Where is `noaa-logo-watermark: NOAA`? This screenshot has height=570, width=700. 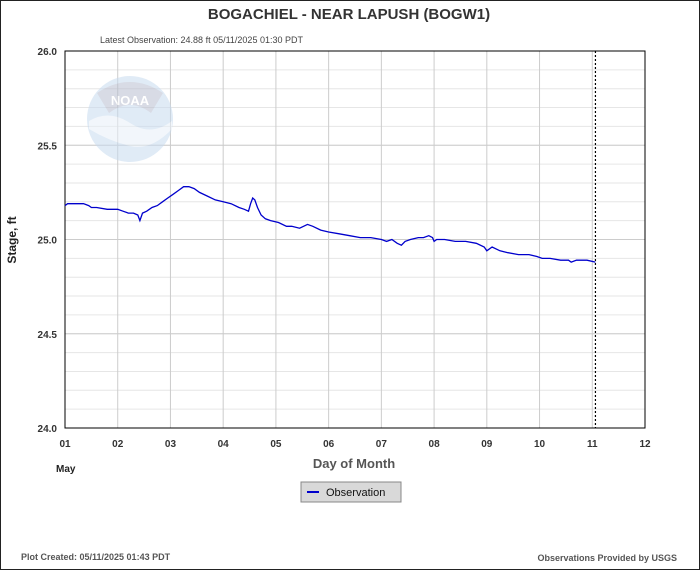 noaa-logo-watermark: NOAA is located at coordinates (130, 119).